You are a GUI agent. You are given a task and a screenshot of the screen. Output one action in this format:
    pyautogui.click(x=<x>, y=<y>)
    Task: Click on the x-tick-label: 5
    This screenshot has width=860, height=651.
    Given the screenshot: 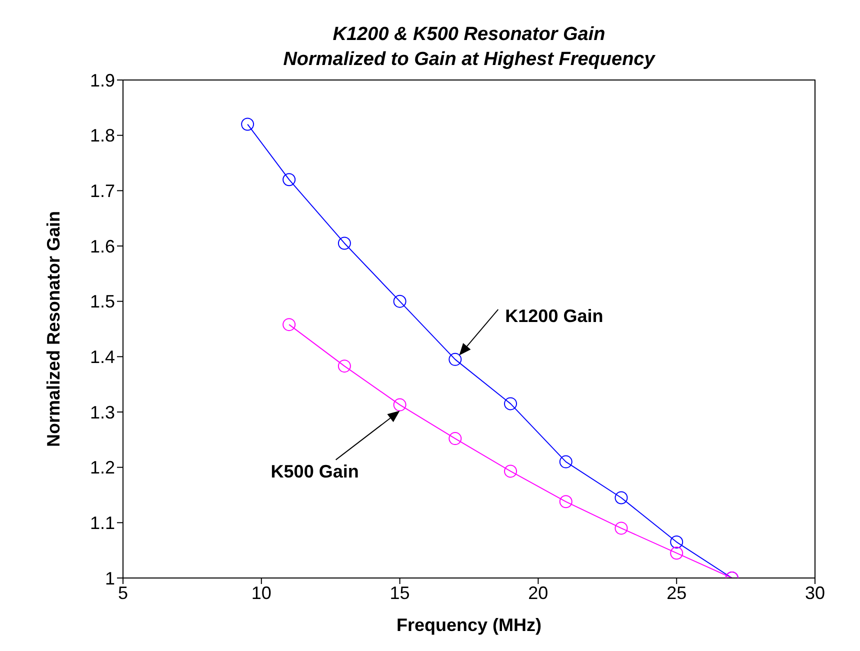 What is the action you would take?
    pyautogui.click(x=123, y=592)
    